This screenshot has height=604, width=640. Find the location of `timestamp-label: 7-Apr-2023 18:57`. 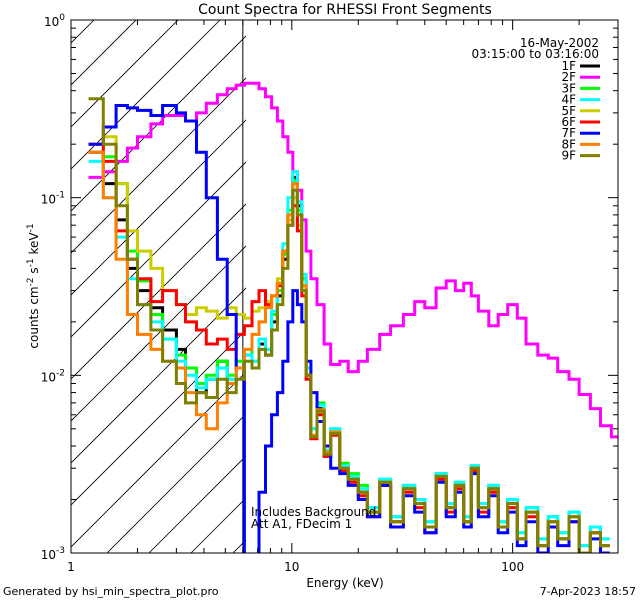

timestamp-label: 7-Apr-2023 18:57 is located at coordinates (588, 591).